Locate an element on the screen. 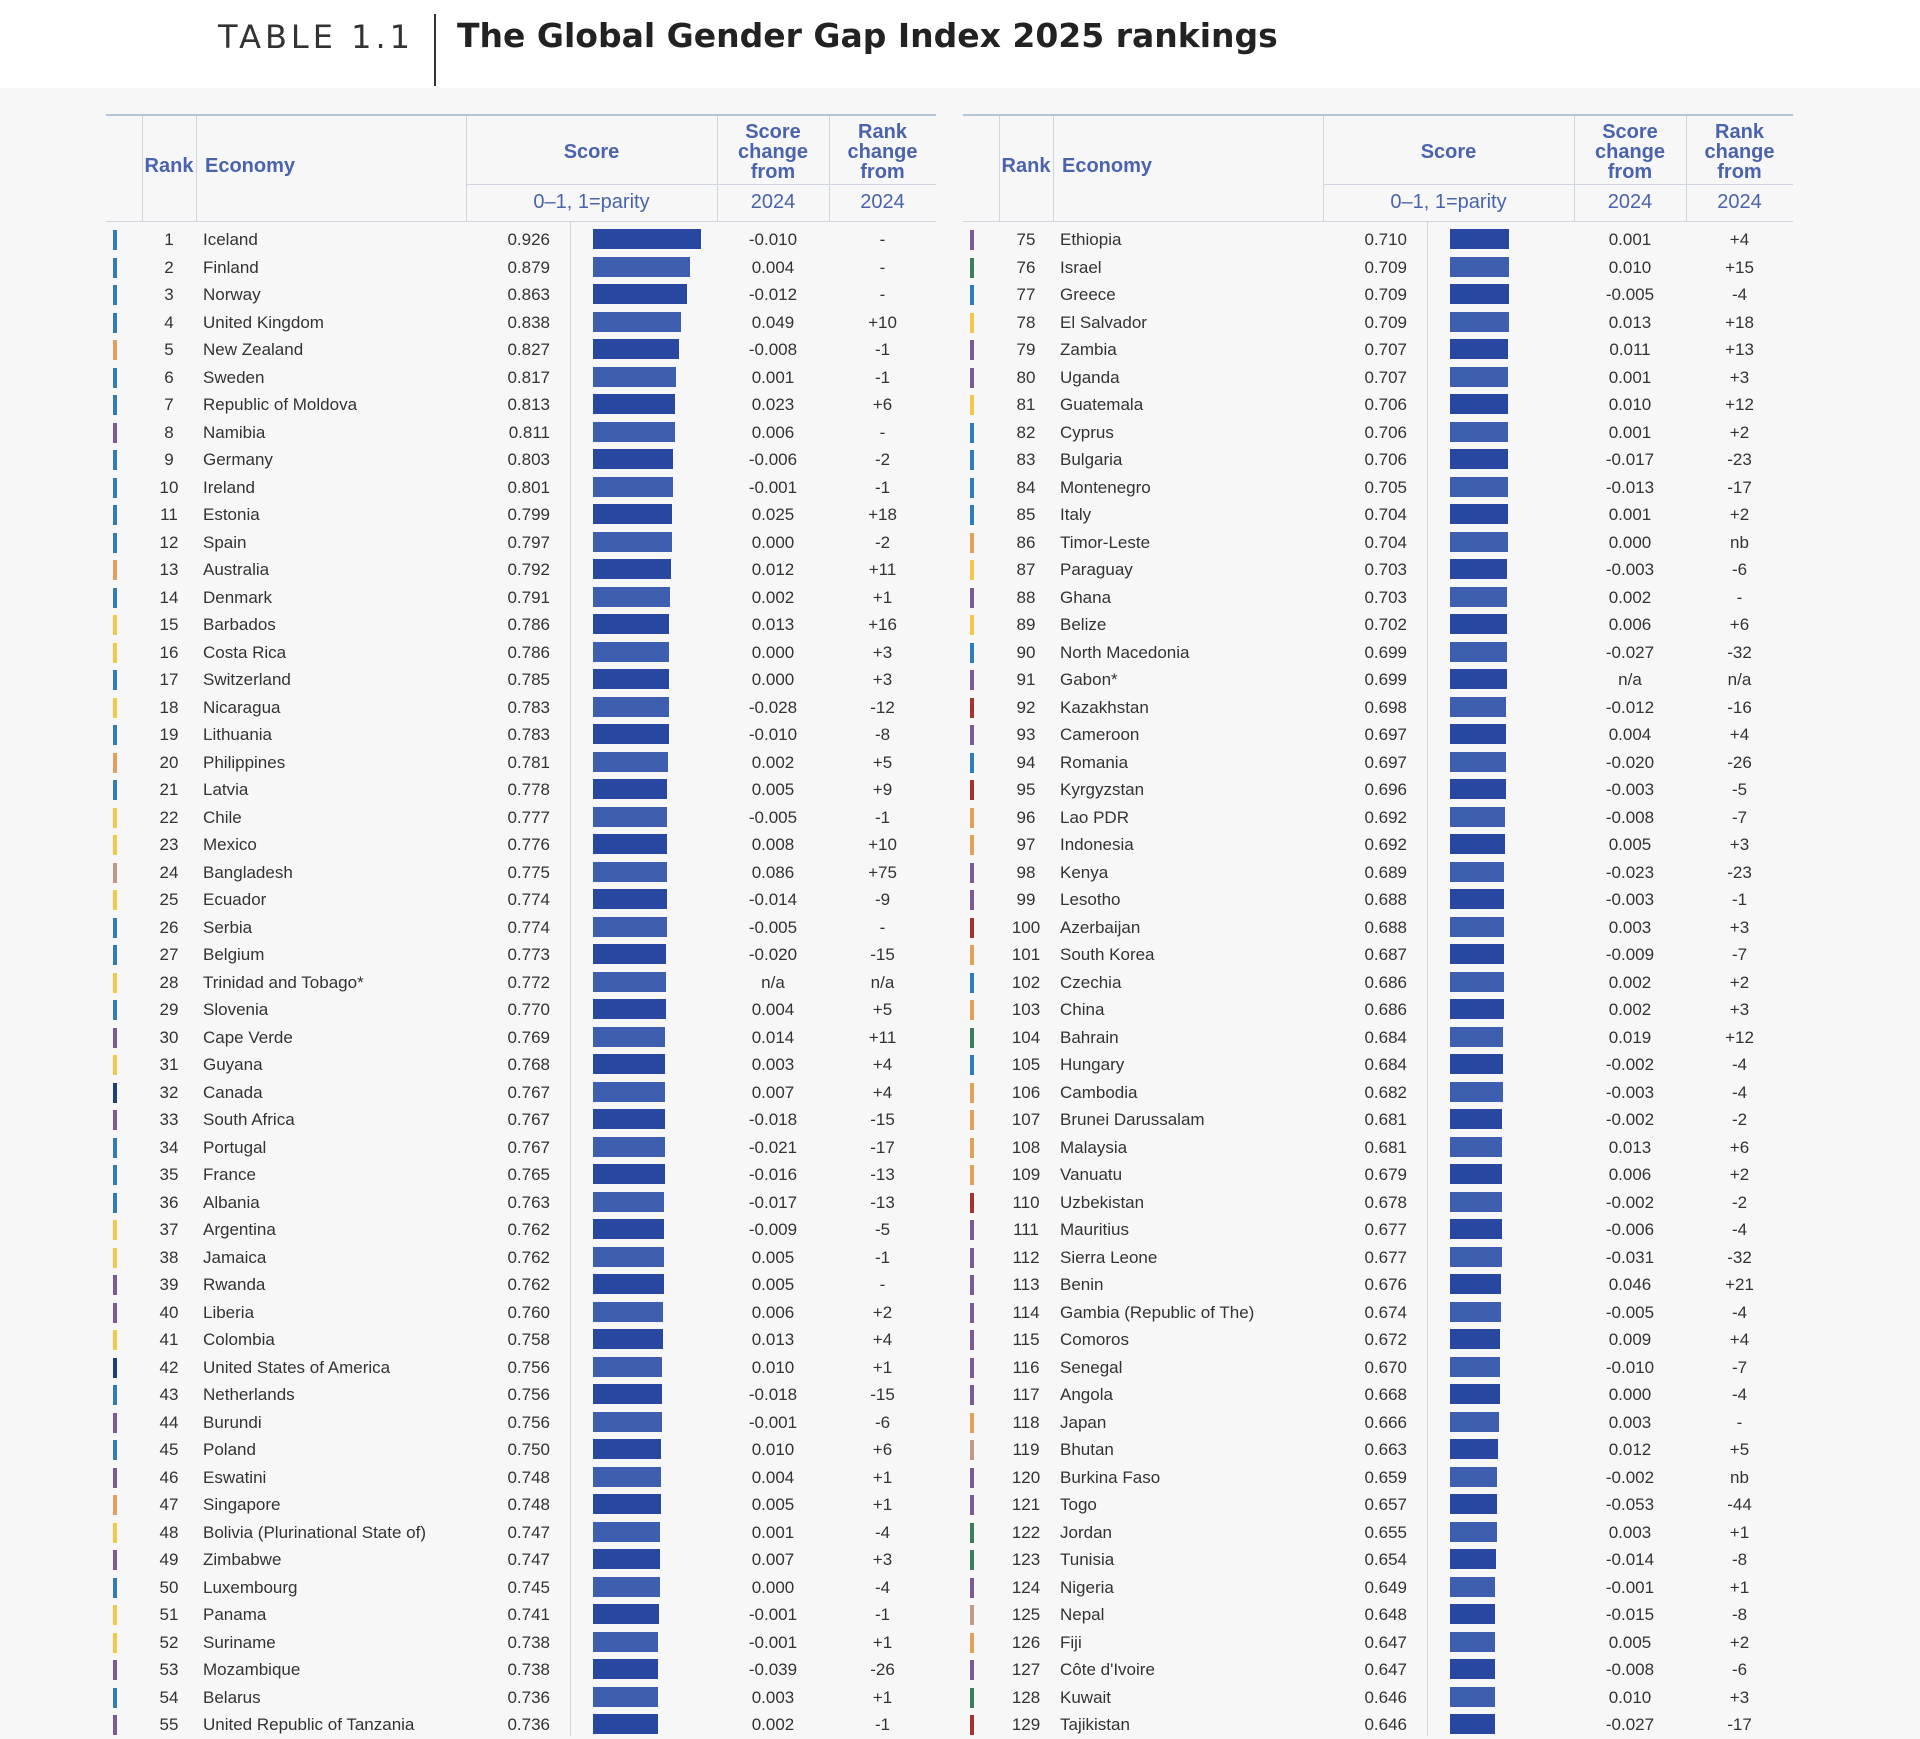 This screenshot has width=1920, height=1739. table-row: 121 Togo 0.657 -0.053 -44 is located at coordinates (1378, 1505).